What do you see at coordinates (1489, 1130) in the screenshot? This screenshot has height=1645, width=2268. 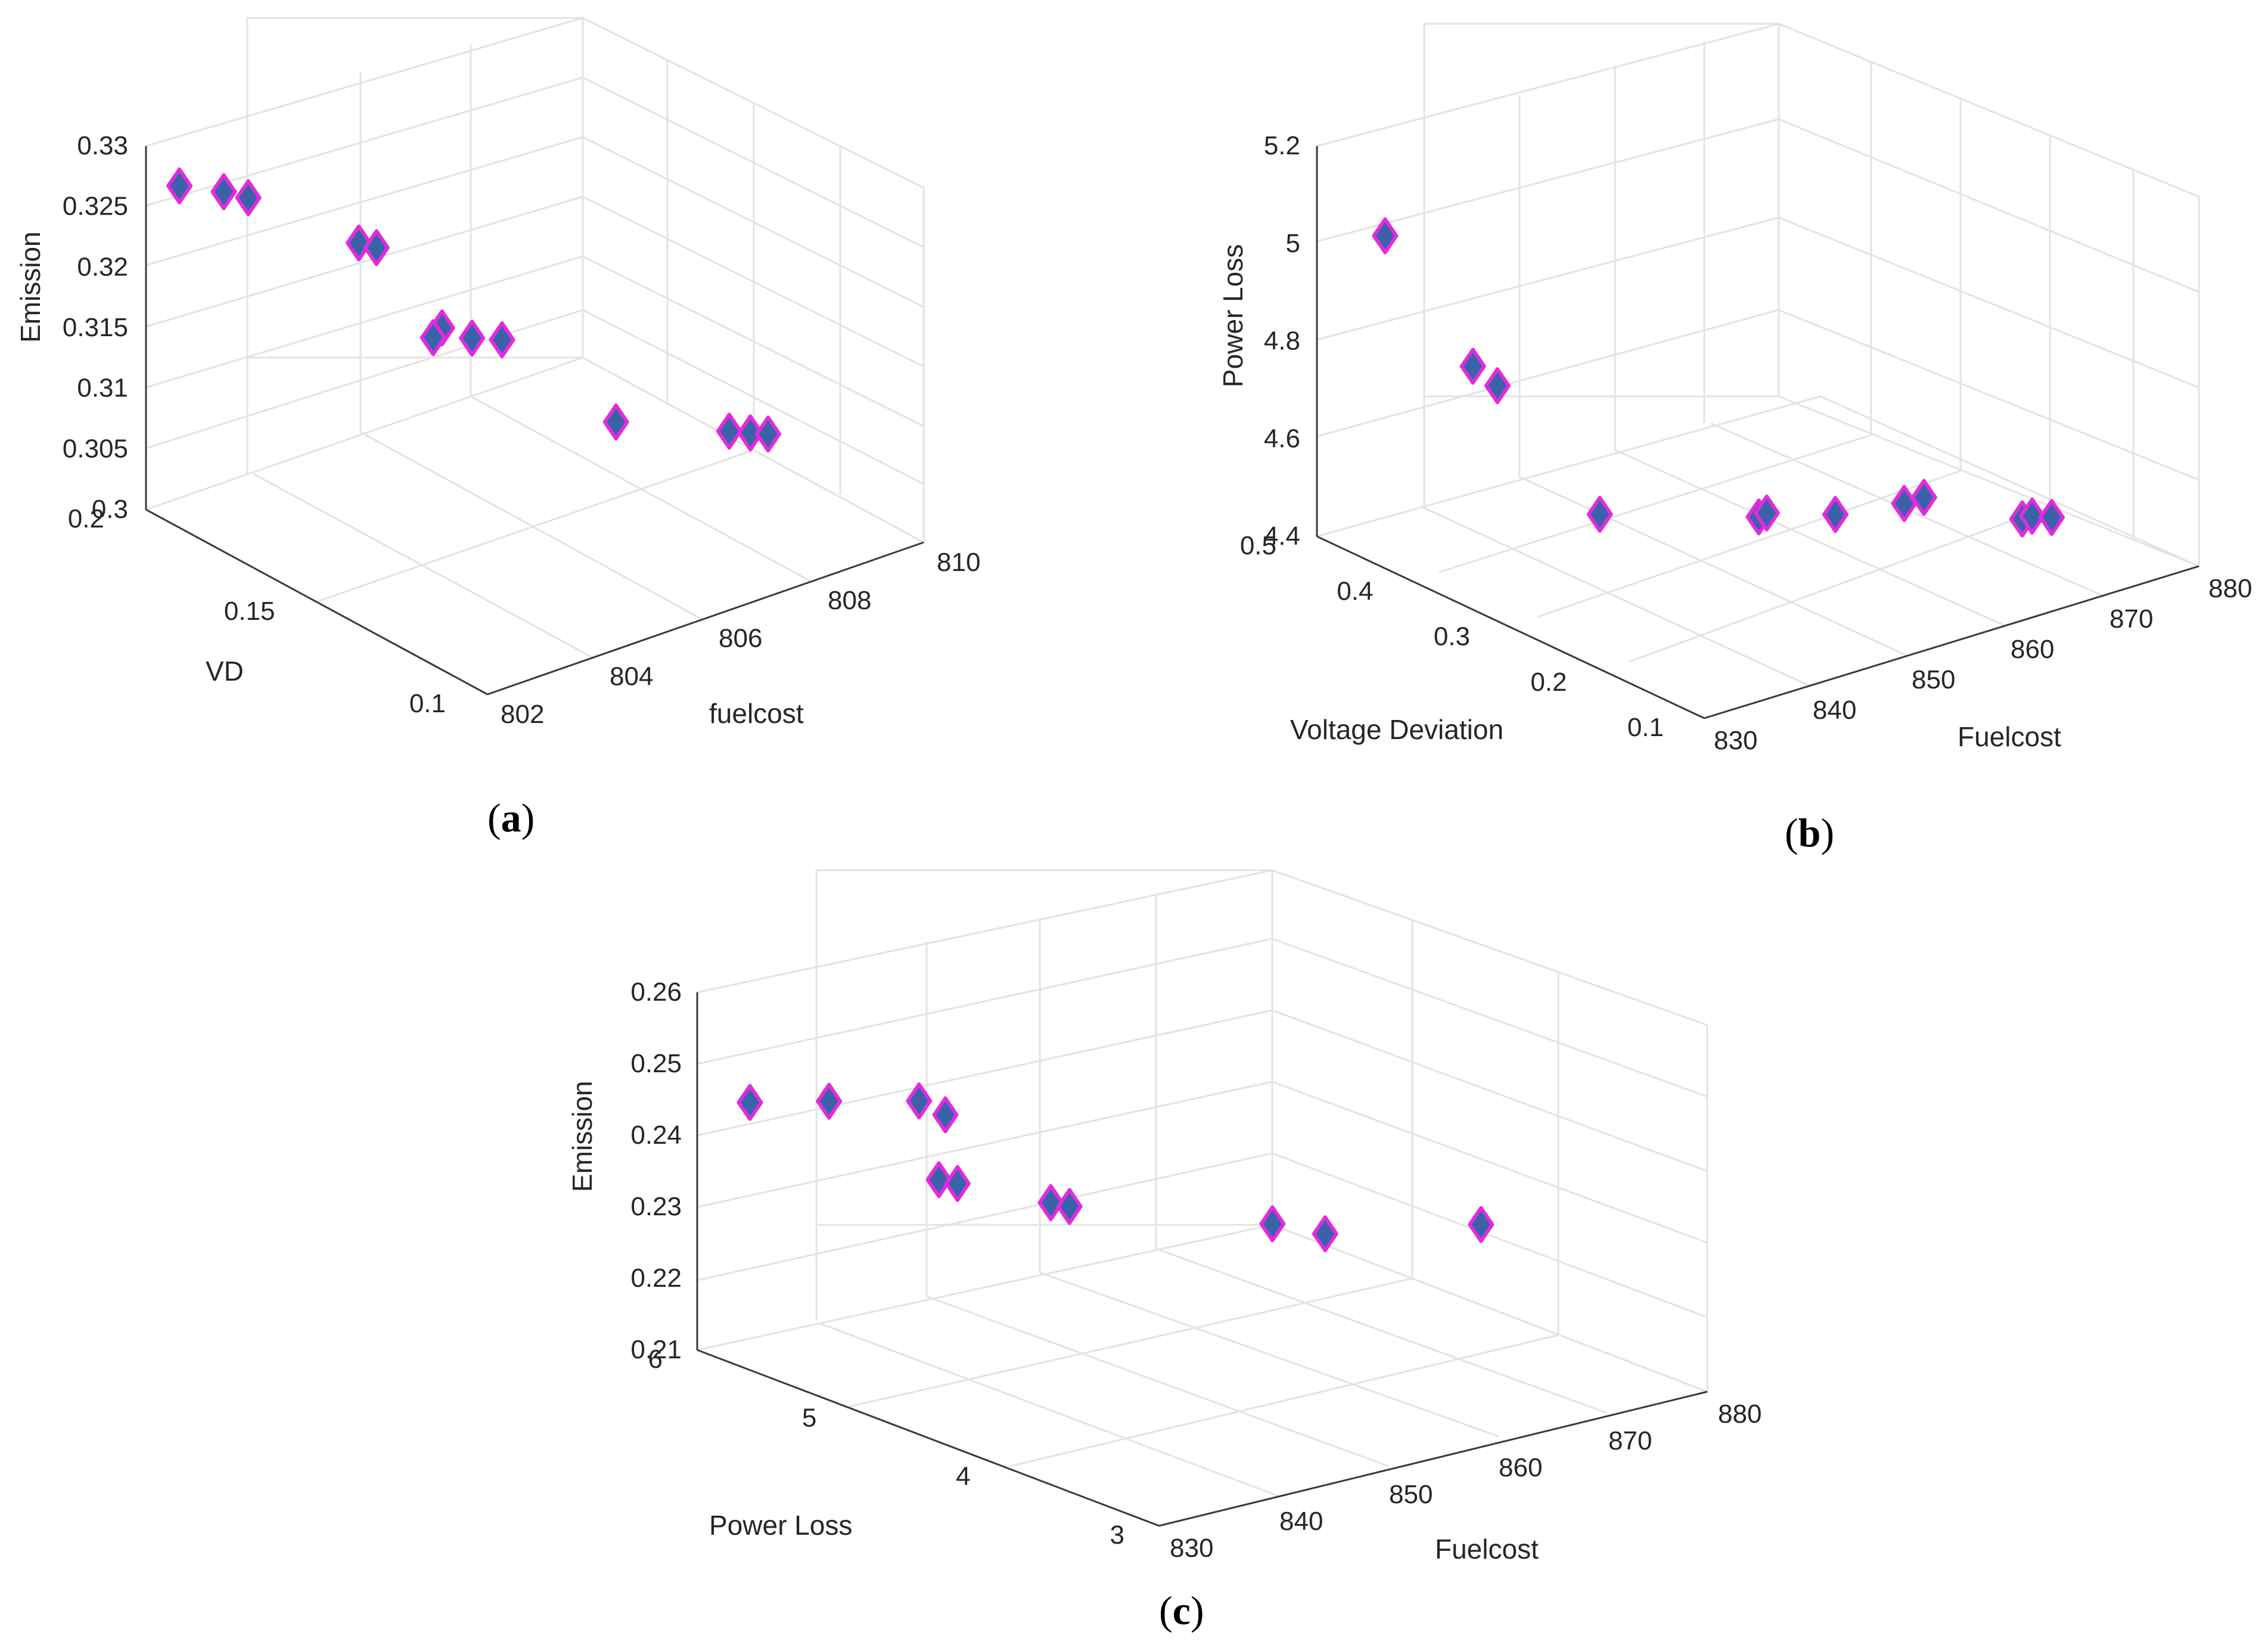 I see `panel-c-wall-right` at bounding box center [1489, 1130].